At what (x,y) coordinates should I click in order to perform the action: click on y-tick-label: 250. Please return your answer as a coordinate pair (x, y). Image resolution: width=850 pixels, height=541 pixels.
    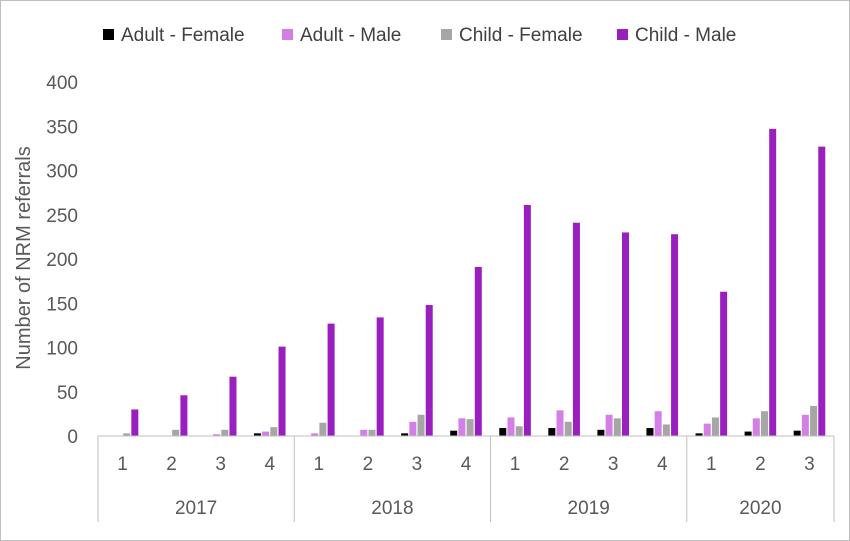
    Looking at the image, I should click on (62, 216).